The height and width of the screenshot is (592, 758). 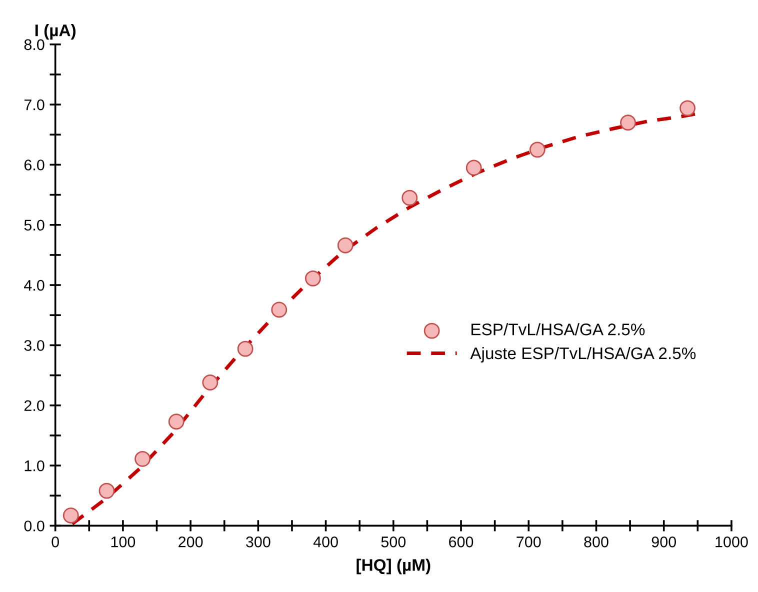 I want to click on y-tick-label: 1.0, so click(x=34, y=466).